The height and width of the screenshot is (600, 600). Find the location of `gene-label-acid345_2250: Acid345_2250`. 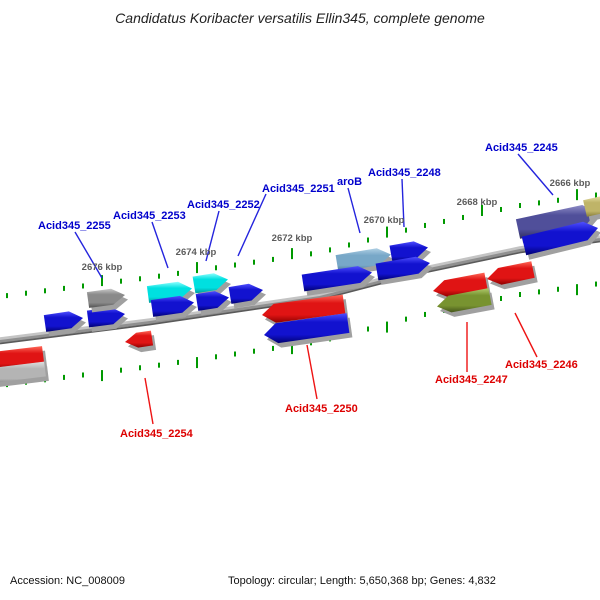

gene-label-acid345_2250: Acid345_2250 is located at coordinates (321, 409).